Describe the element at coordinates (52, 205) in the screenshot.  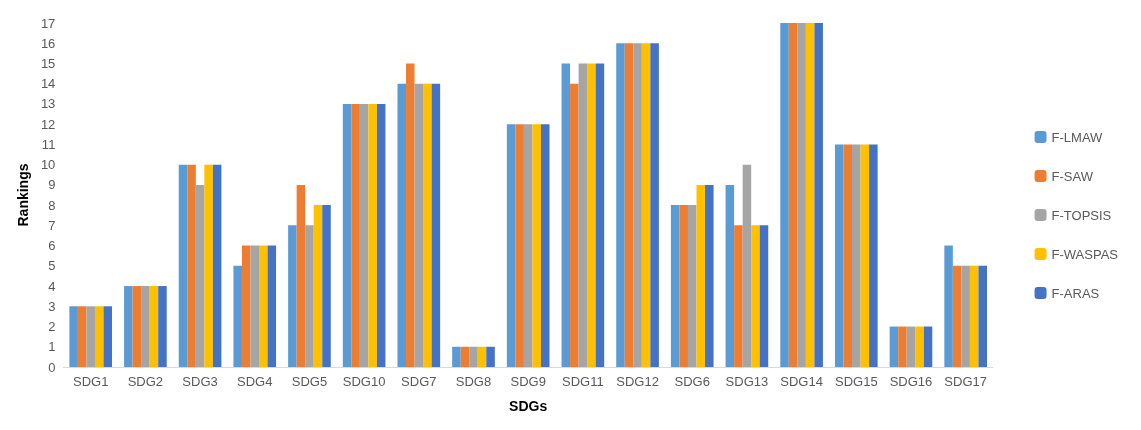
I see `y-tick-label: 8` at that location.